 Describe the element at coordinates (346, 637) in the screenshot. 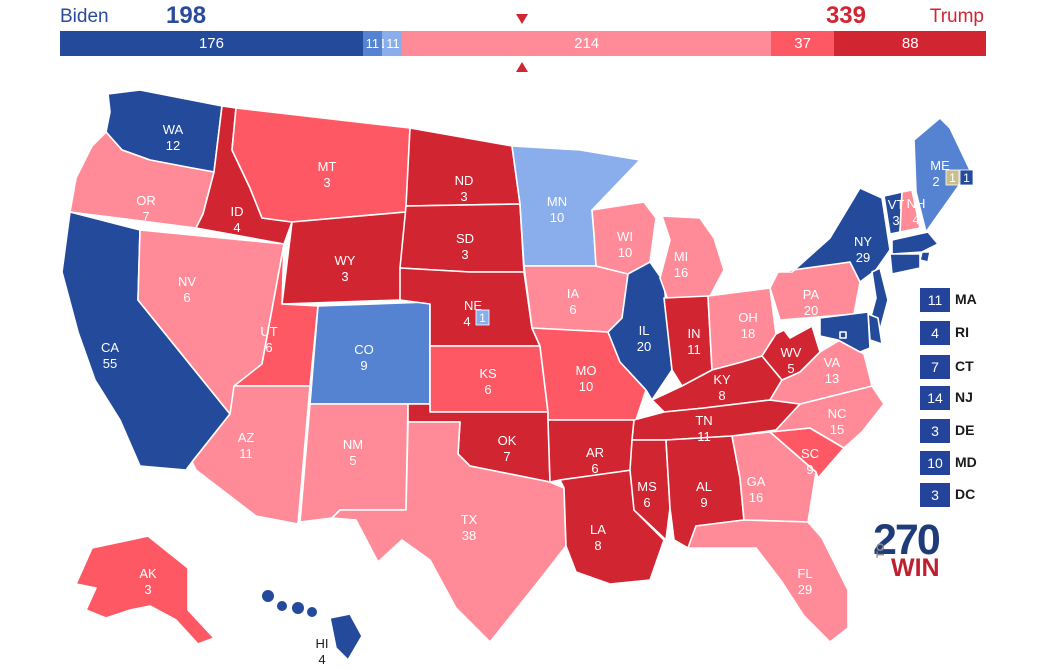

I see `state-hi` at that location.